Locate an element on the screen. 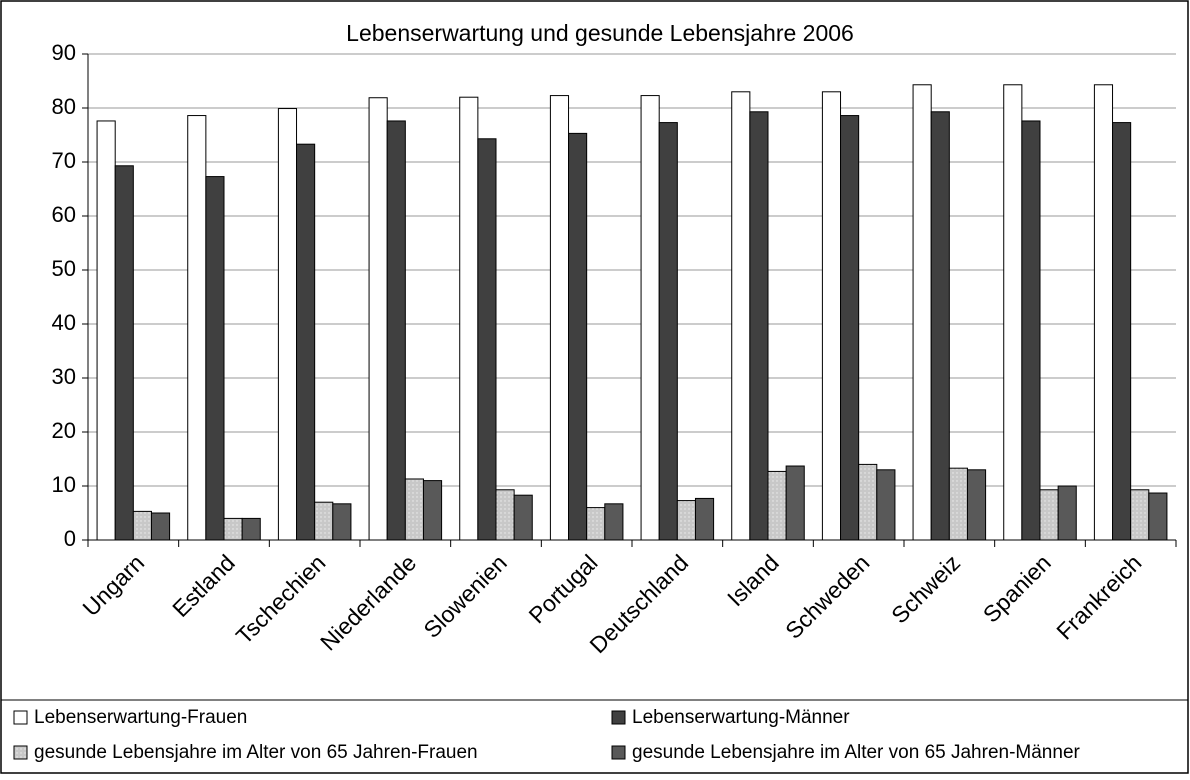  y-tick-label: 10 is located at coordinates (64, 484).